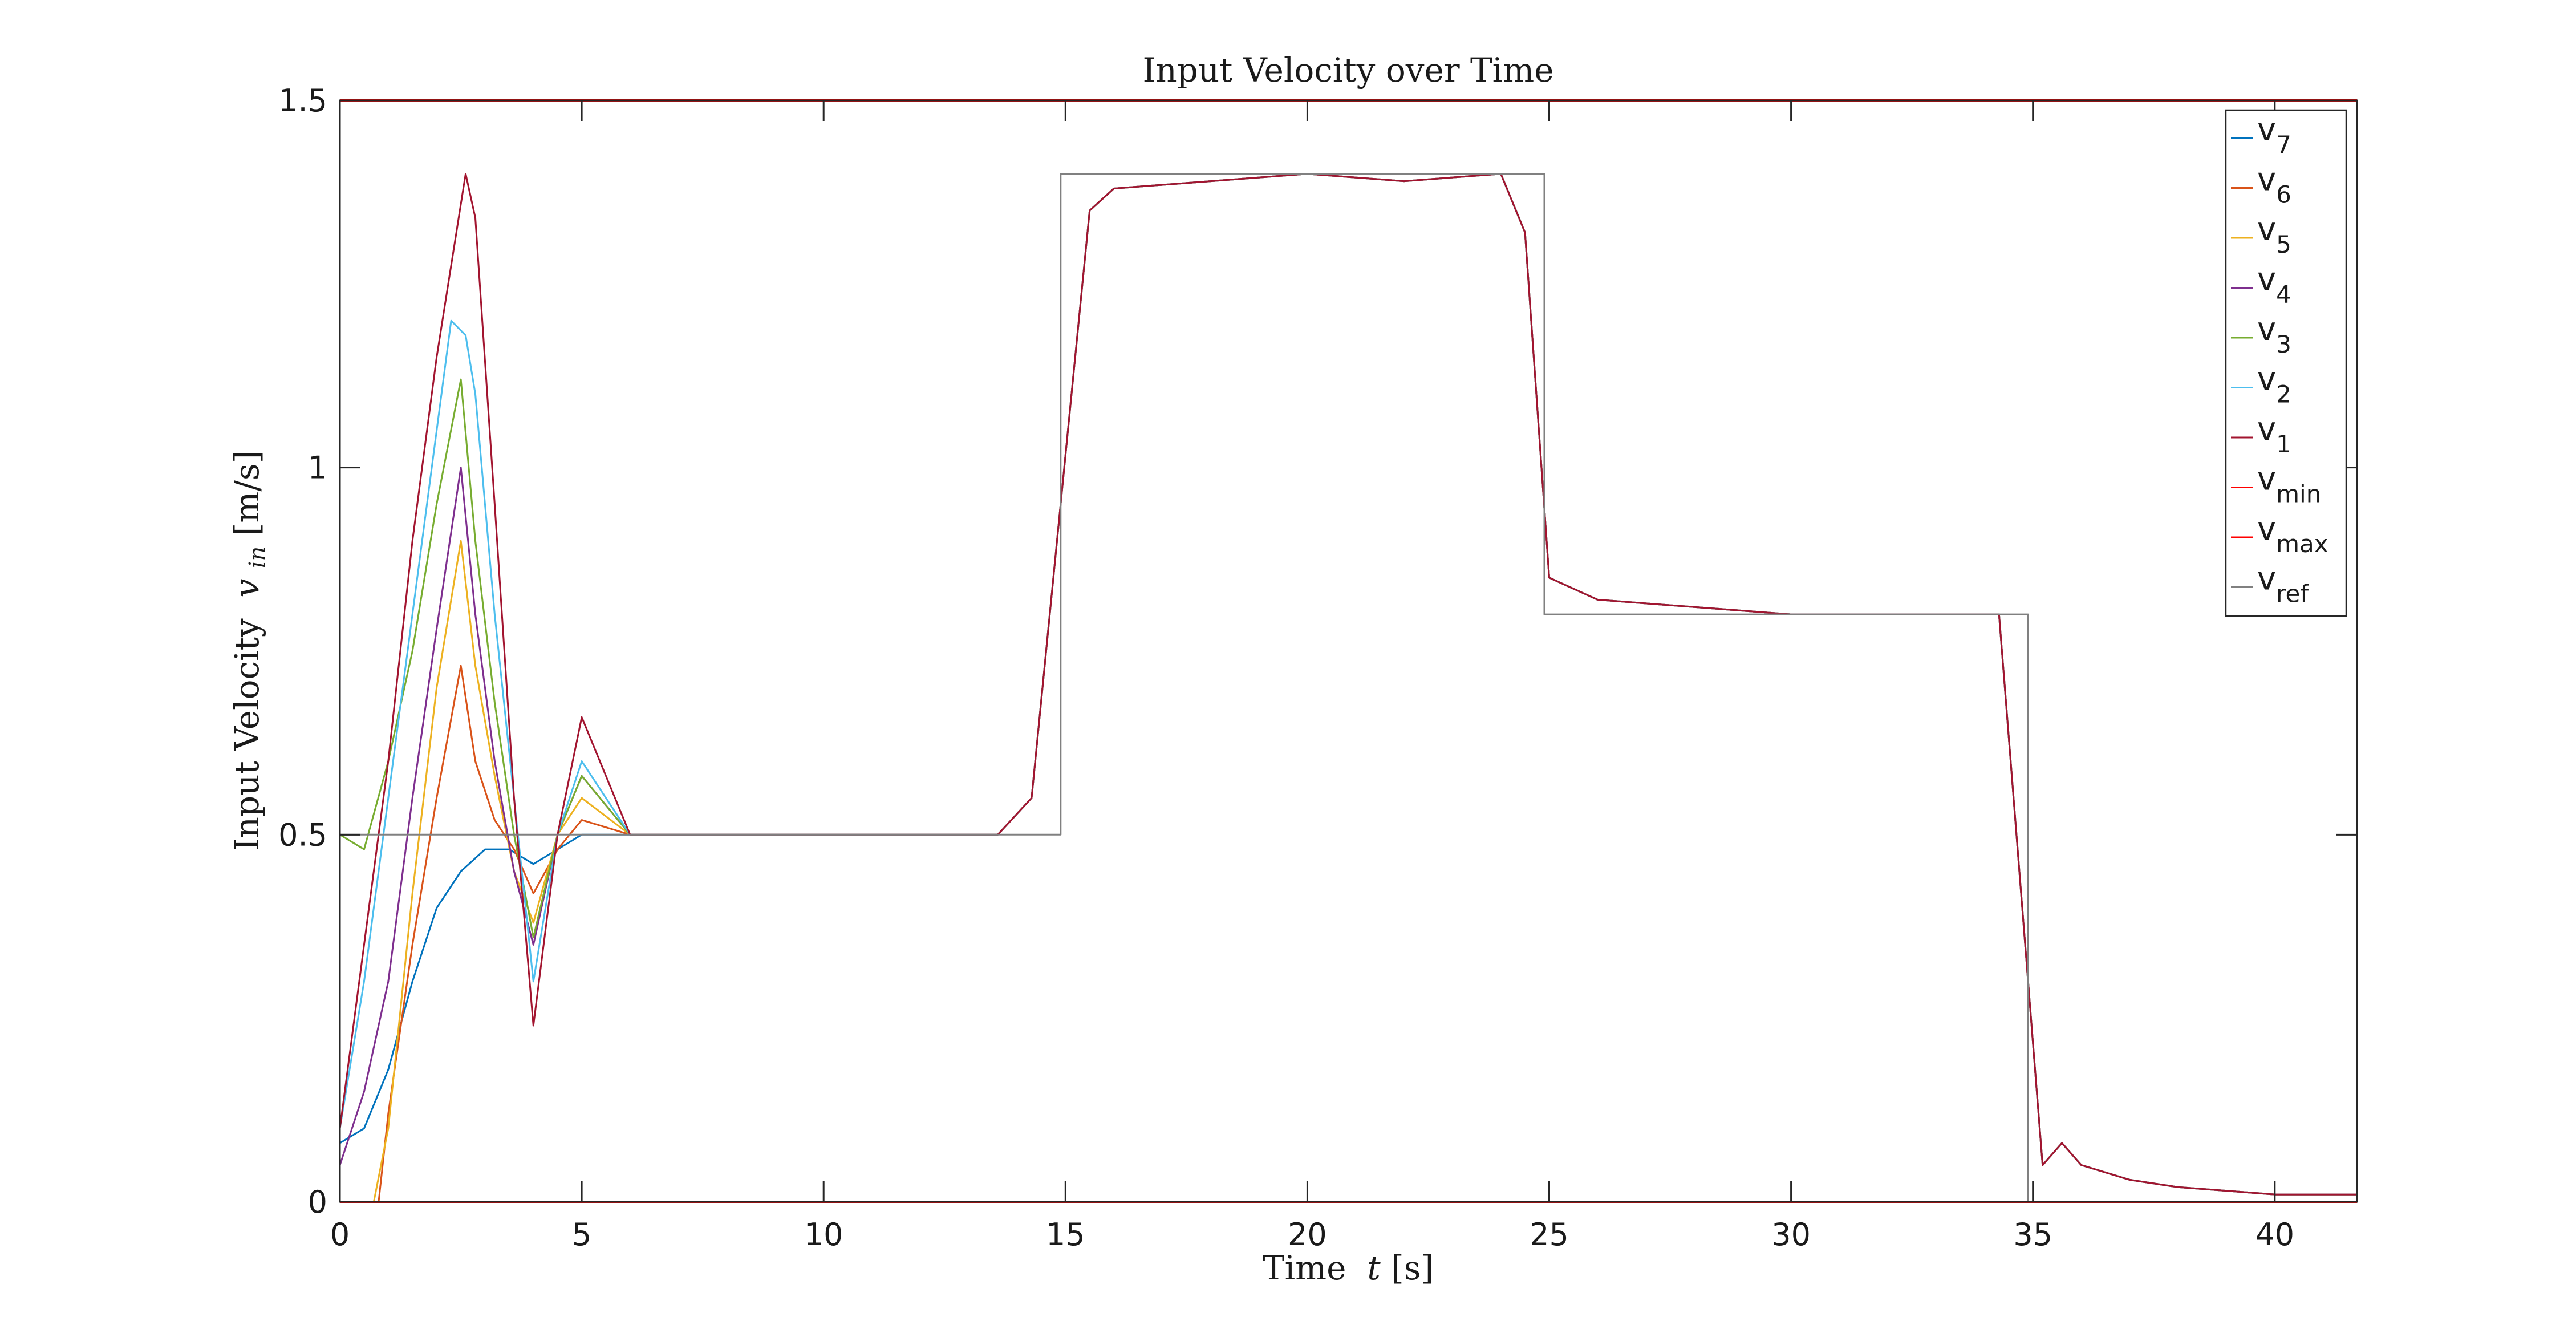 The width and height of the screenshot is (2576, 1333). Describe the element at coordinates (247, 493) in the screenshot. I see `y-axis-label-unit: [m/s]` at that location.